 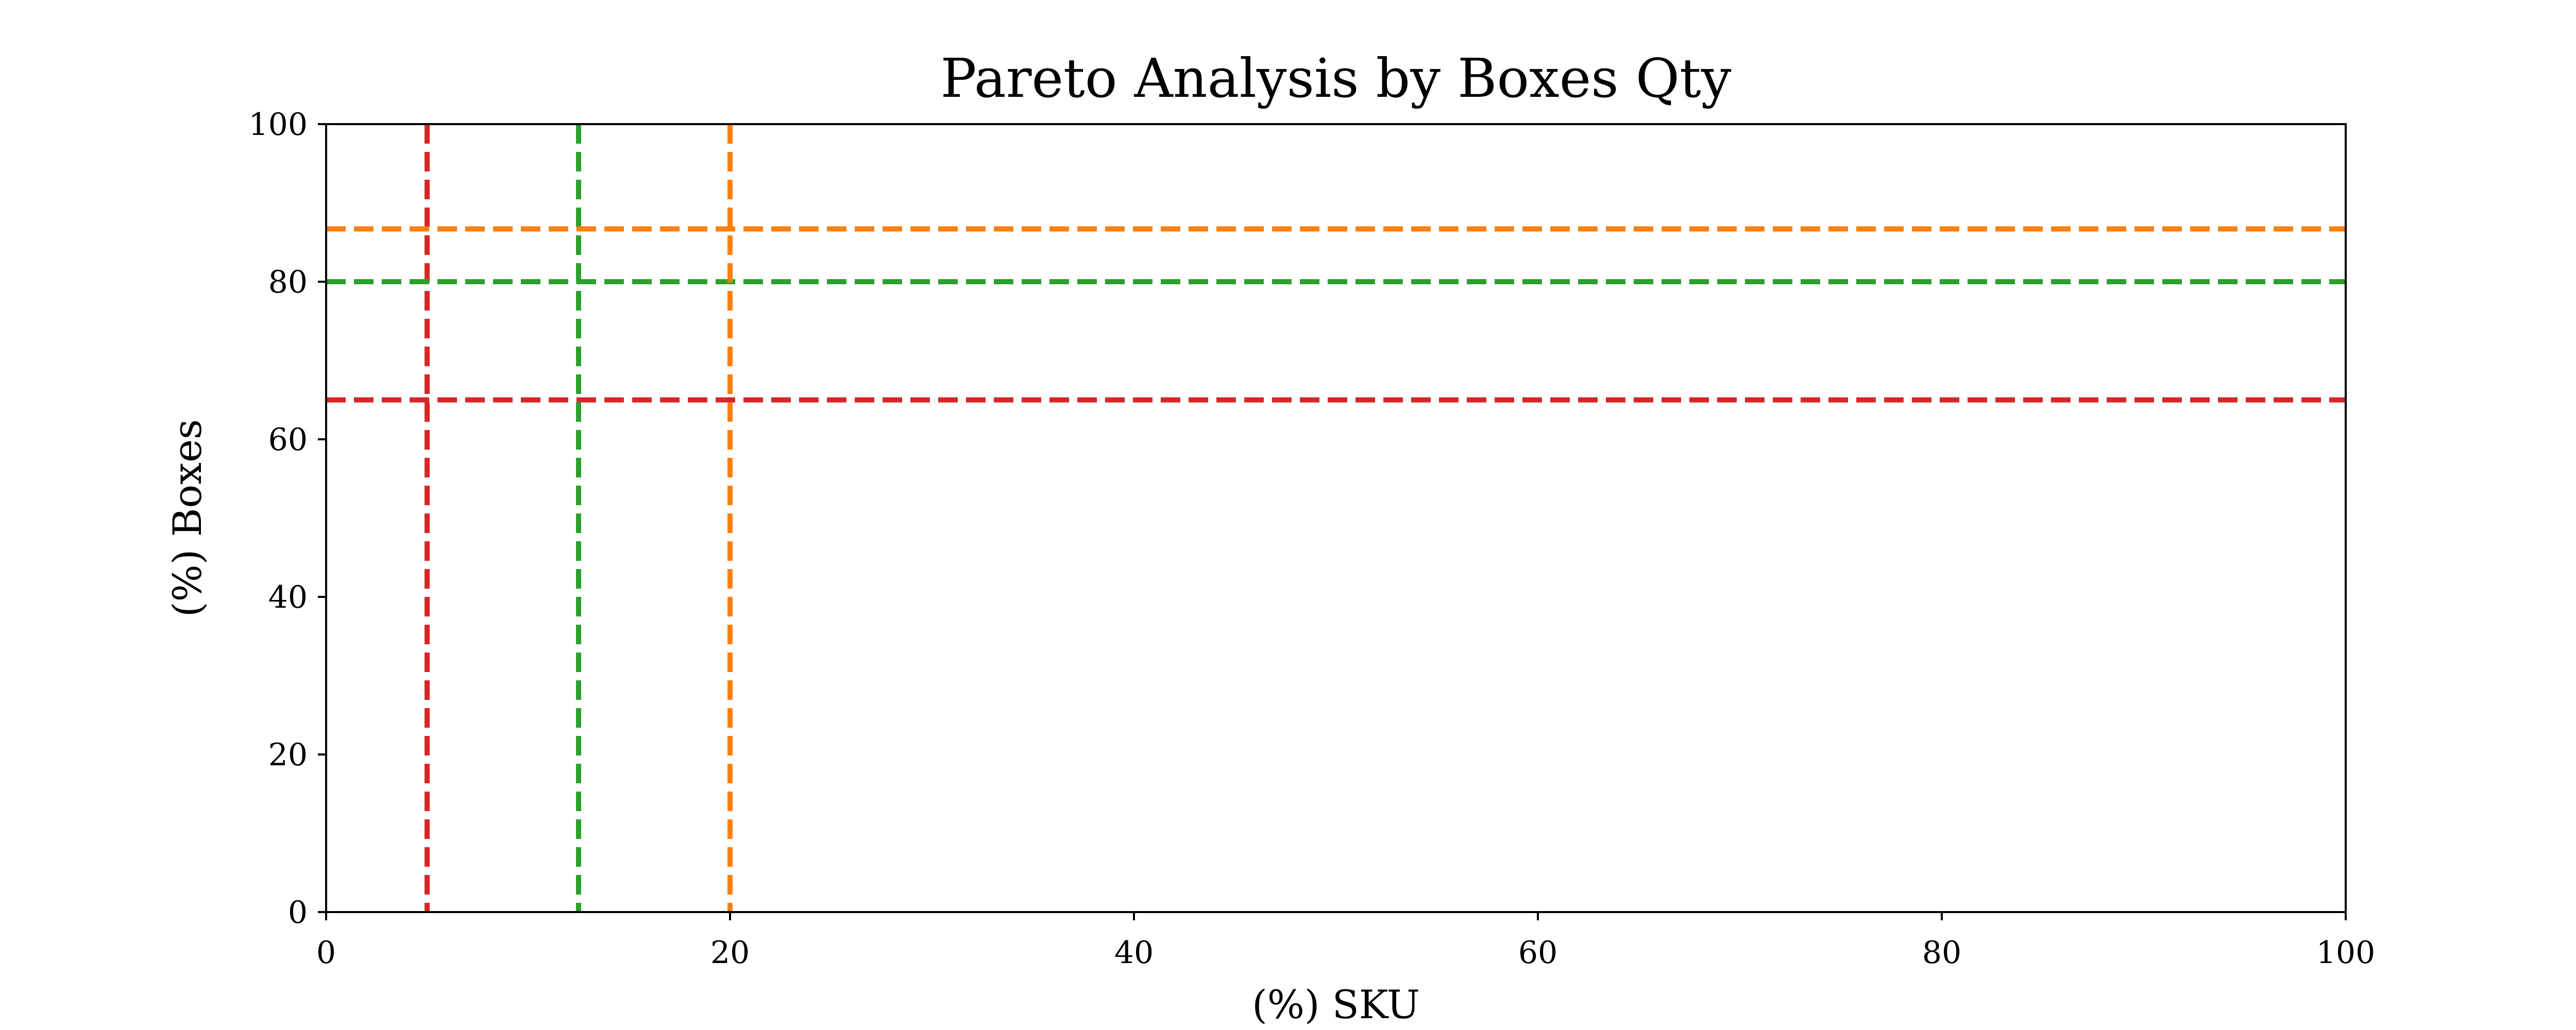 What do you see at coordinates (187, 518) in the screenshot?
I see `y-axis-label: (%) Boxes` at bounding box center [187, 518].